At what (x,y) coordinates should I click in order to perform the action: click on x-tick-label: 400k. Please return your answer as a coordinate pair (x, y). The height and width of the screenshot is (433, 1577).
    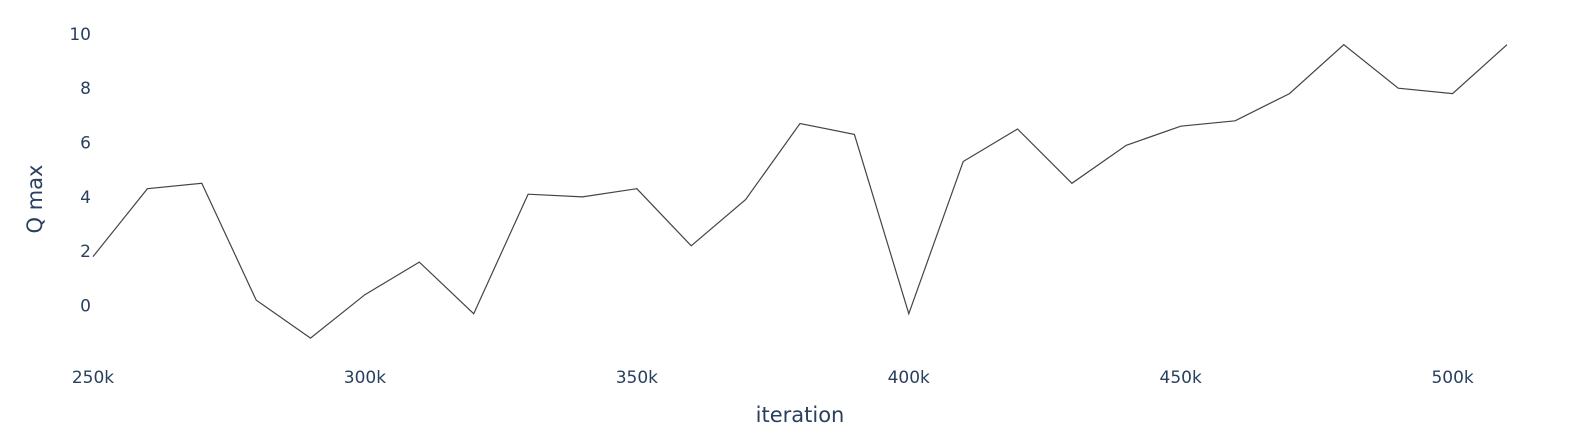
    Looking at the image, I should click on (909, 378).